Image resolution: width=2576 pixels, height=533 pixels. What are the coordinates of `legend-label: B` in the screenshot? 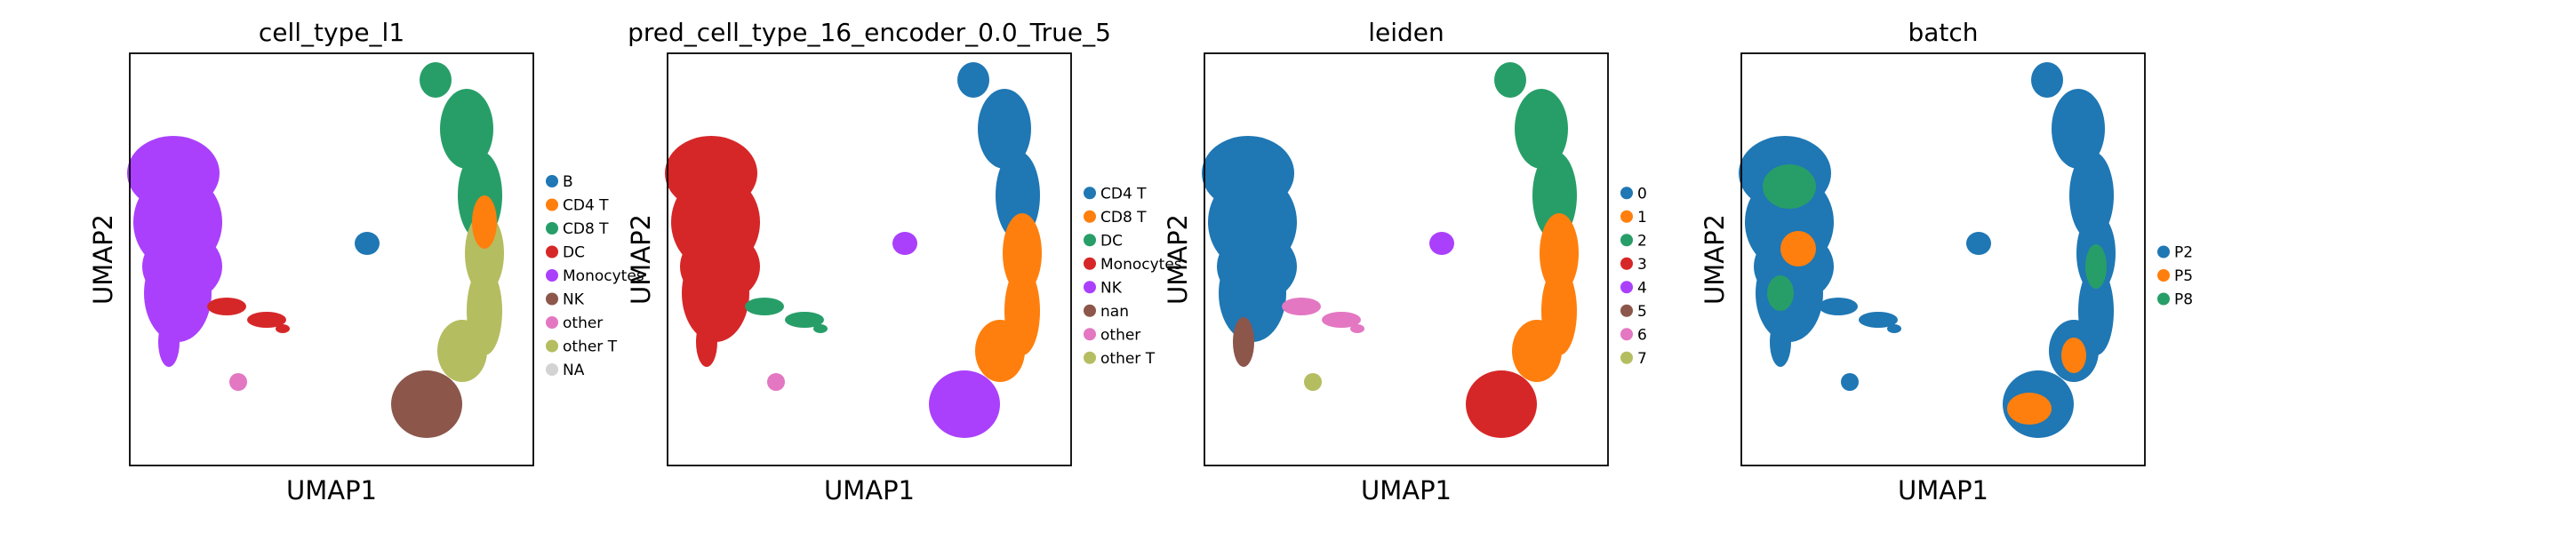 It's located at (568, 182).